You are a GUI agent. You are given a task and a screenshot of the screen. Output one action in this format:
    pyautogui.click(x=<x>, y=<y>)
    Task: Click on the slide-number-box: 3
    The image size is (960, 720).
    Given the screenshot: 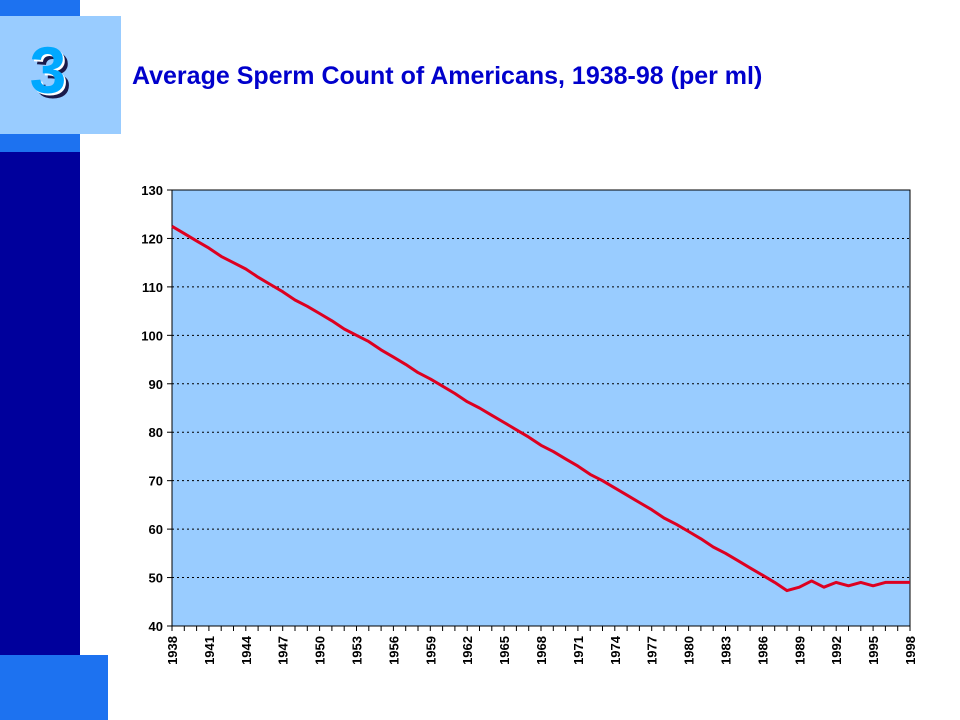 What is the action you would take?
    pyautogui.click(x=60, y=75)
    